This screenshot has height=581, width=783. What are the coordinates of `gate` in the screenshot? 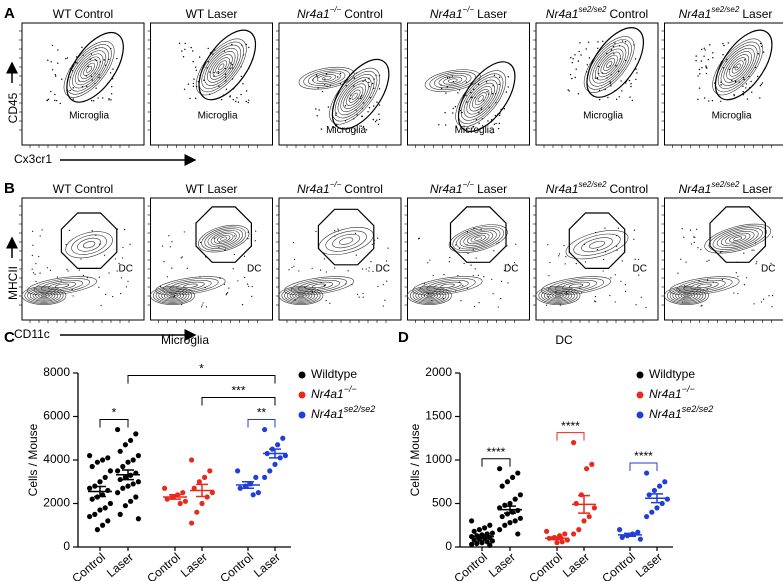 It's located at (223, 234).